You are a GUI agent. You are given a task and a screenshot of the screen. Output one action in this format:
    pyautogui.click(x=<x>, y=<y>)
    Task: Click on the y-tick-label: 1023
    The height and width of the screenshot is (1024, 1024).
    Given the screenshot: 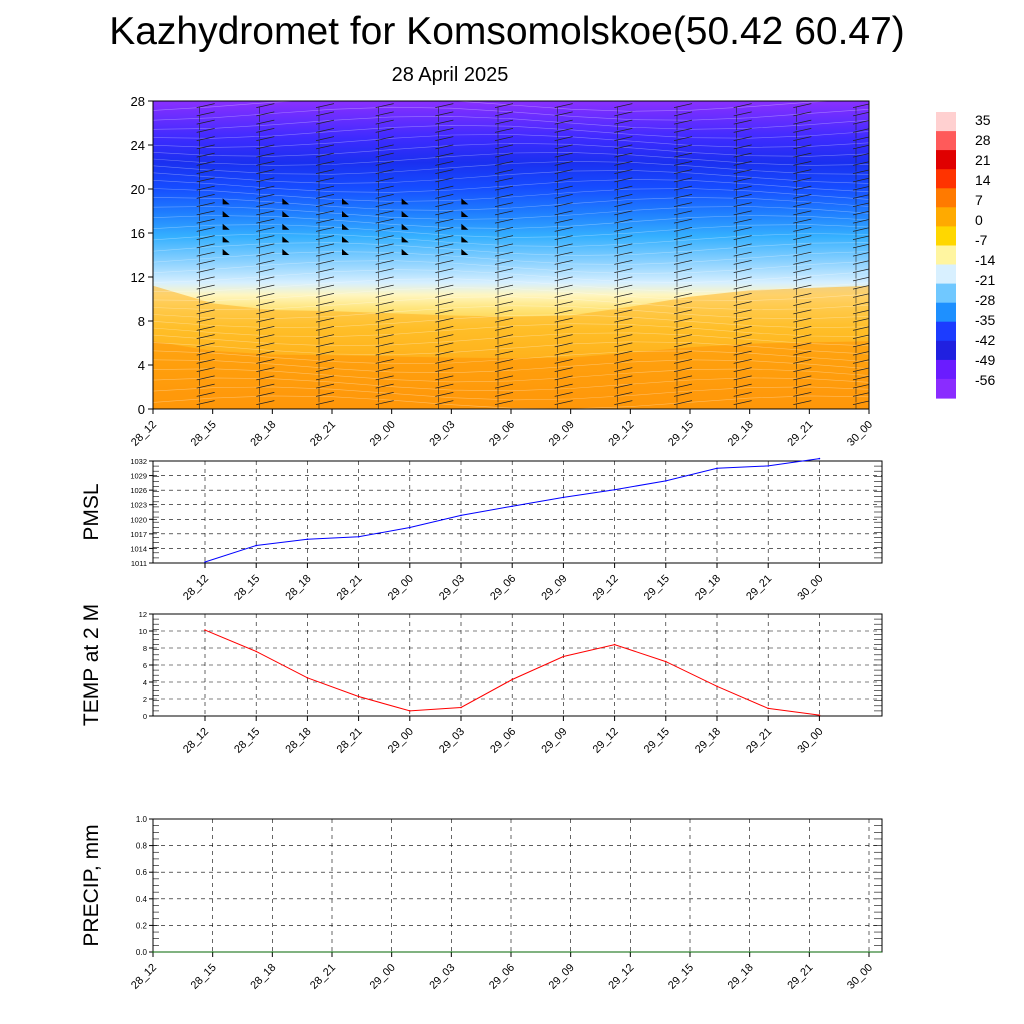 What is the action you would take?
    pyautogui.click(x=138, y=505)
    